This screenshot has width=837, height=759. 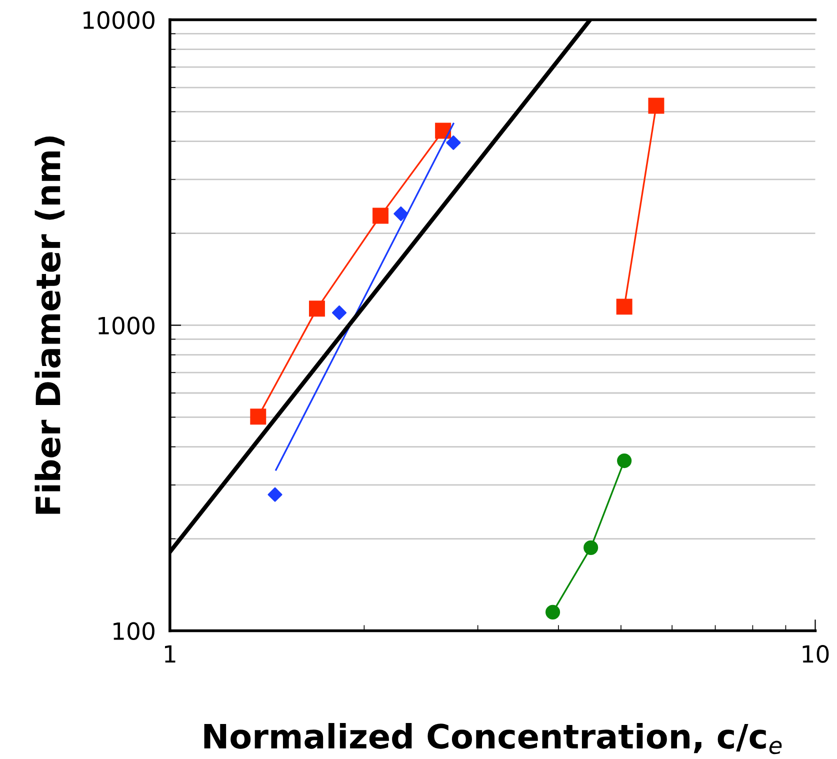 What do you see at coordinates (126, 325) in the screenshot?
I see `y-tick-label: 1000` at bounding box center [126, 325].